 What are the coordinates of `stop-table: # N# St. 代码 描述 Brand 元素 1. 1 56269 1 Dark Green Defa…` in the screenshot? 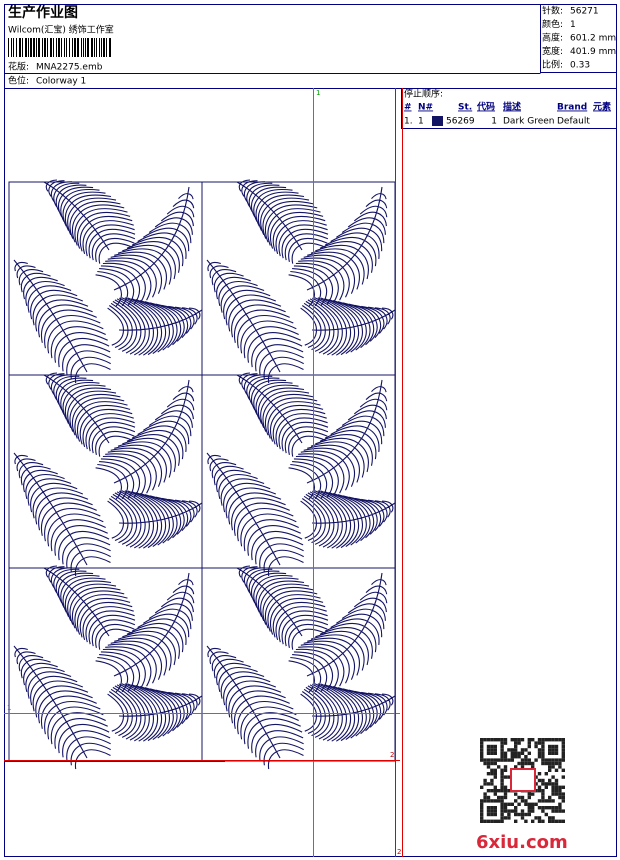 It's located at (507, 114).